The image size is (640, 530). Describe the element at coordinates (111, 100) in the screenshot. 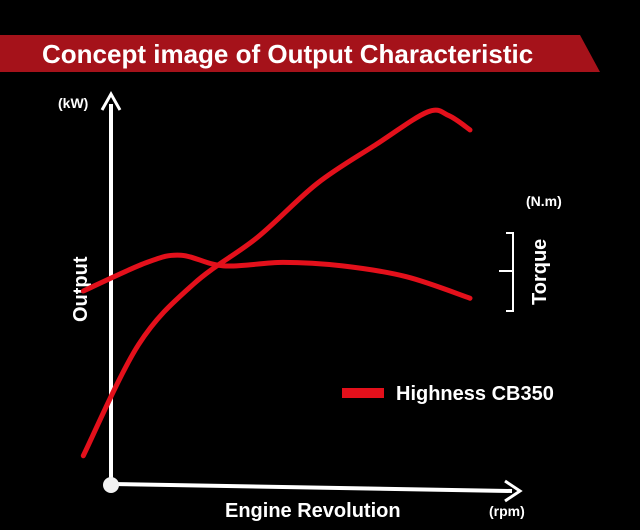

I see `y-axis-arrow` at that location.